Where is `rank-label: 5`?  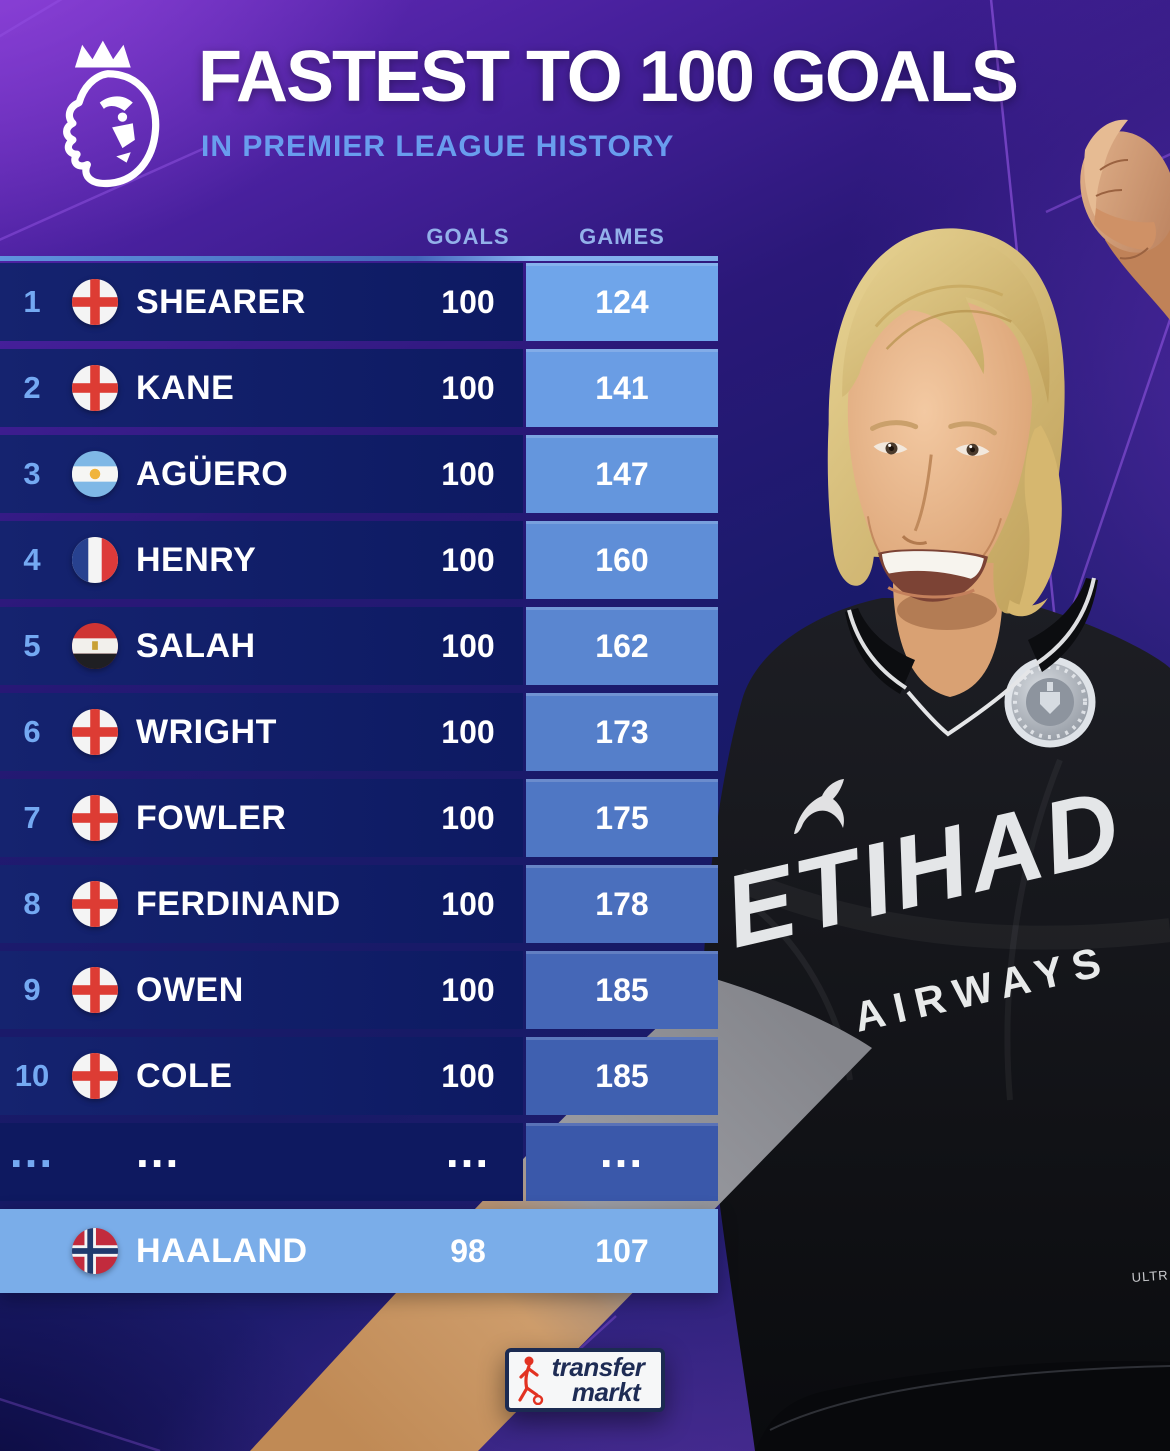 rank-label: 5 is located at coordinates (32, 645).